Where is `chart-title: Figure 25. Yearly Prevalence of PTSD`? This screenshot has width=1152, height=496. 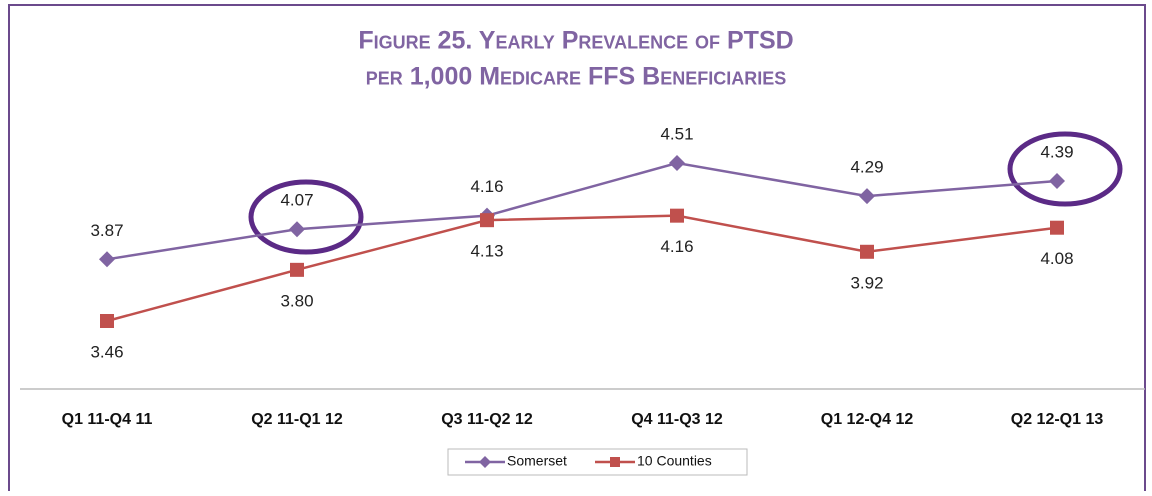 chart-title: Figure 25. Yearly Prevalence of PTSD is located at coordinates (575, 41).